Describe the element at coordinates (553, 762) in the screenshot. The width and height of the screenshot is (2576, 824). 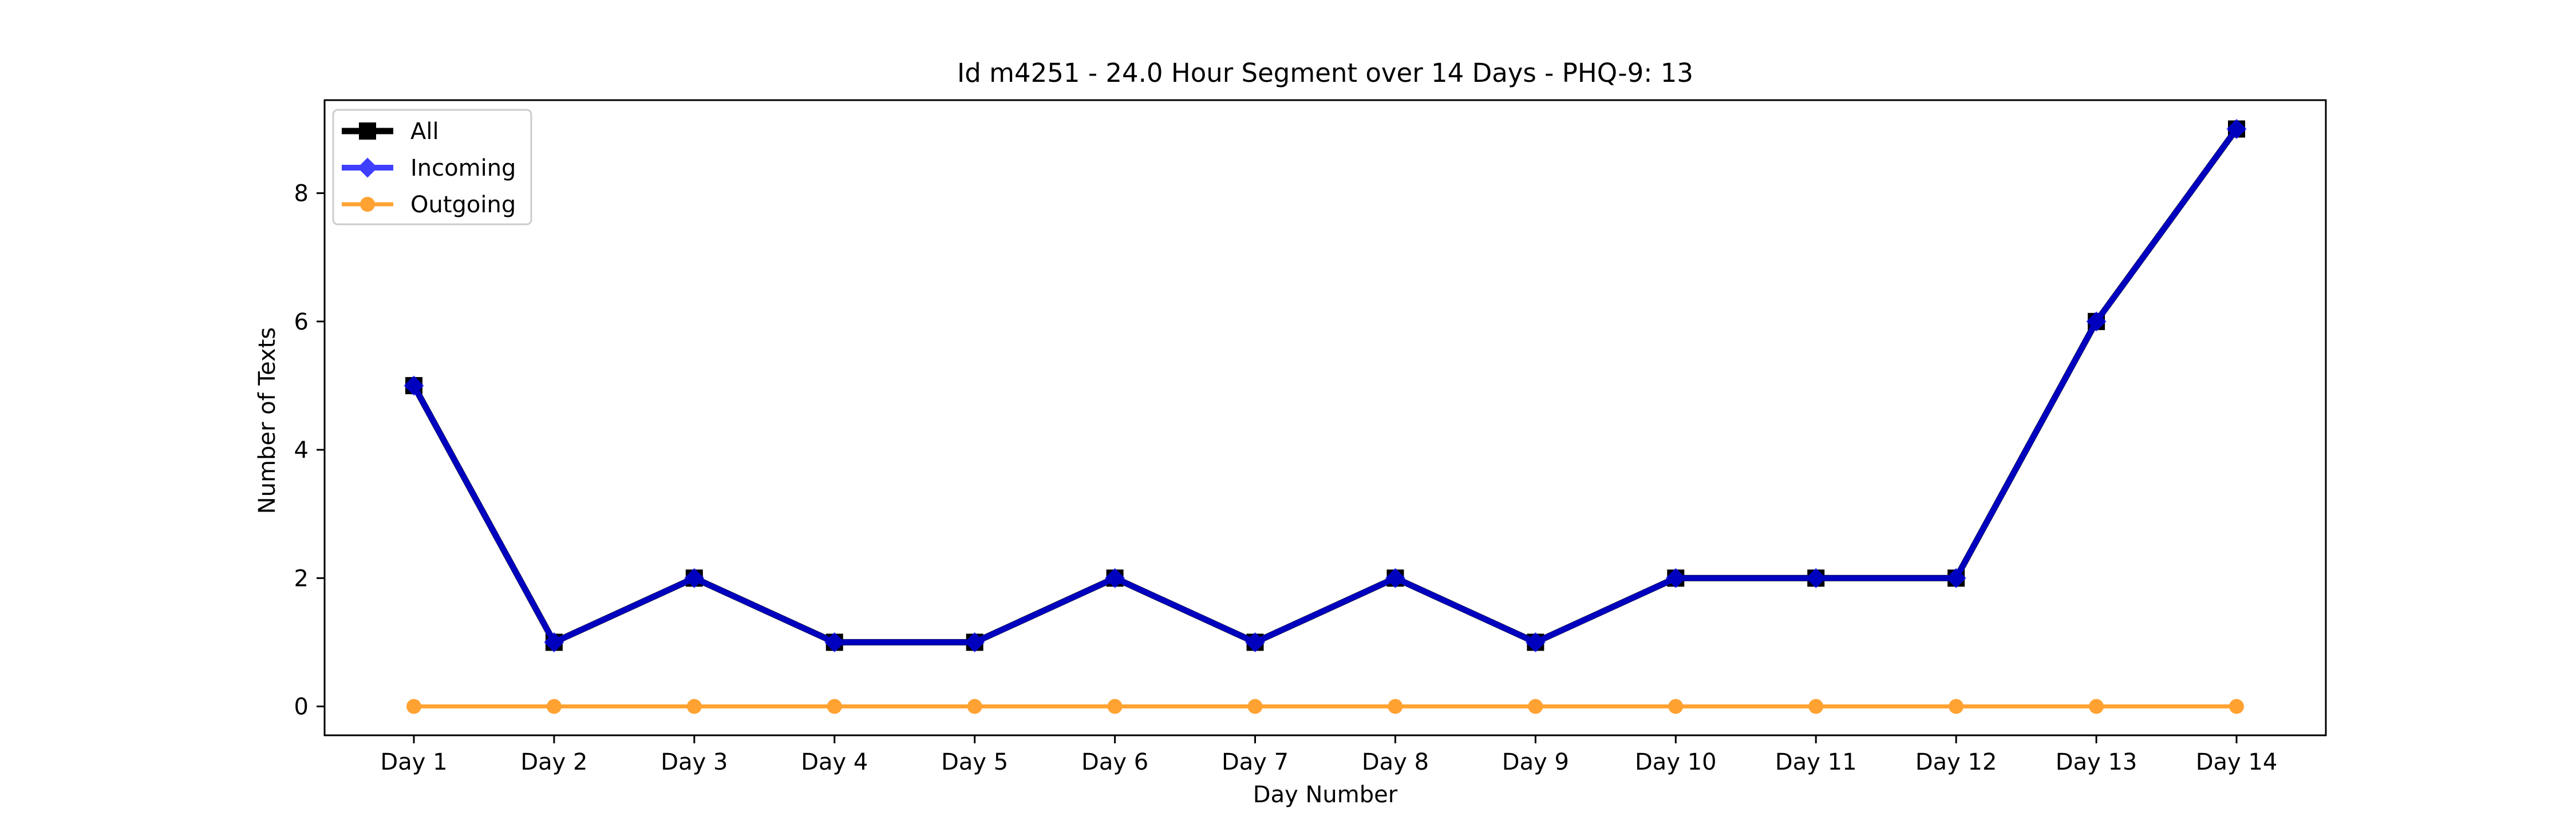
I see `x-tick-label: Day 2` at that location.